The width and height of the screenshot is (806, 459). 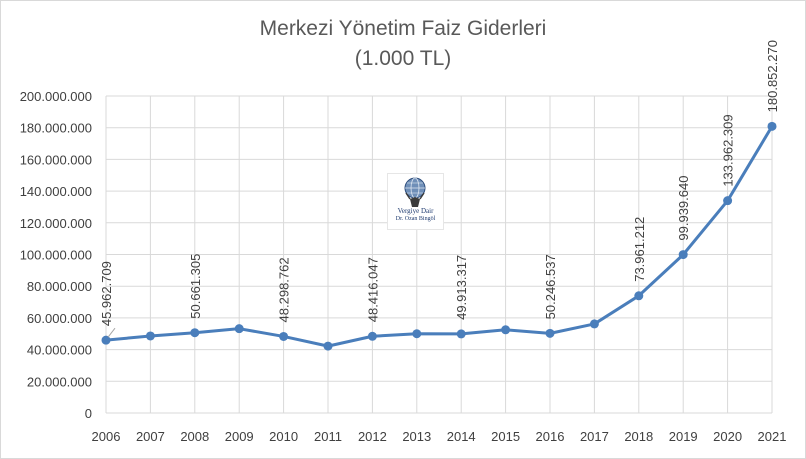 What do you see at coordinates (284, 289) in the screenshot?
I see `data-label: 48.298.762` at bounding box center [284, 289].